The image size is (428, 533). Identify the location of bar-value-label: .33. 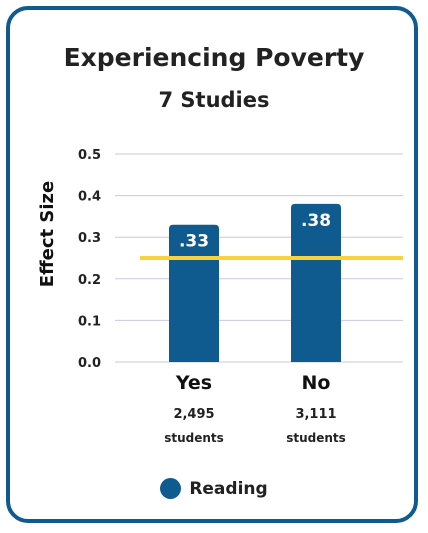
(194, 242).